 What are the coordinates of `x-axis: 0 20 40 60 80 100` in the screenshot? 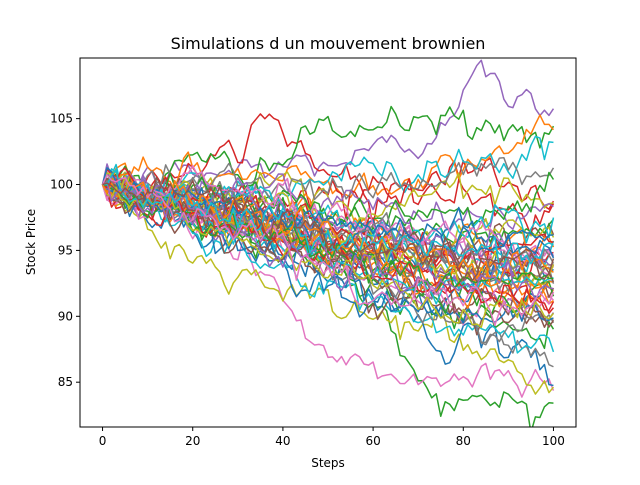 It's located at (332, 437).